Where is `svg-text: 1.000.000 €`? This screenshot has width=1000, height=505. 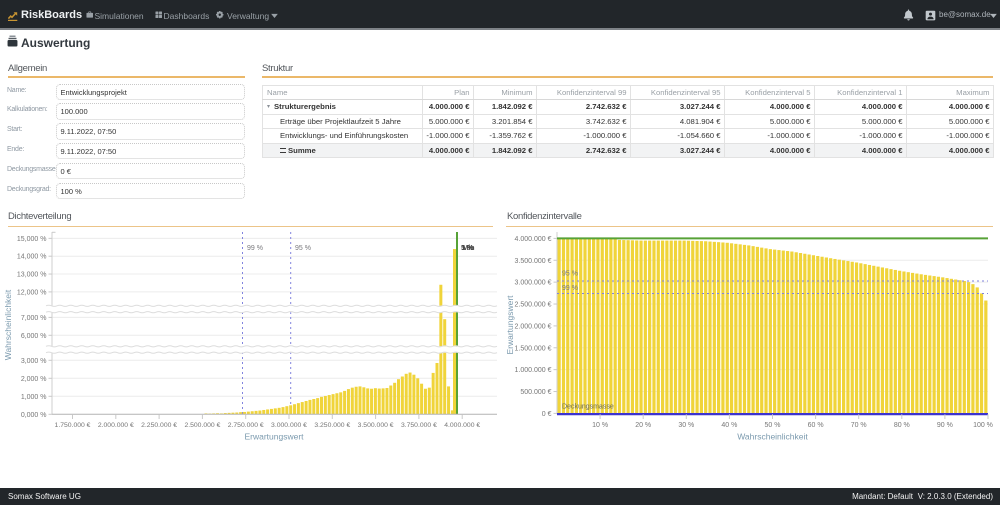
svg-text: 1.000.000 € is located at coordinates (533, 370).